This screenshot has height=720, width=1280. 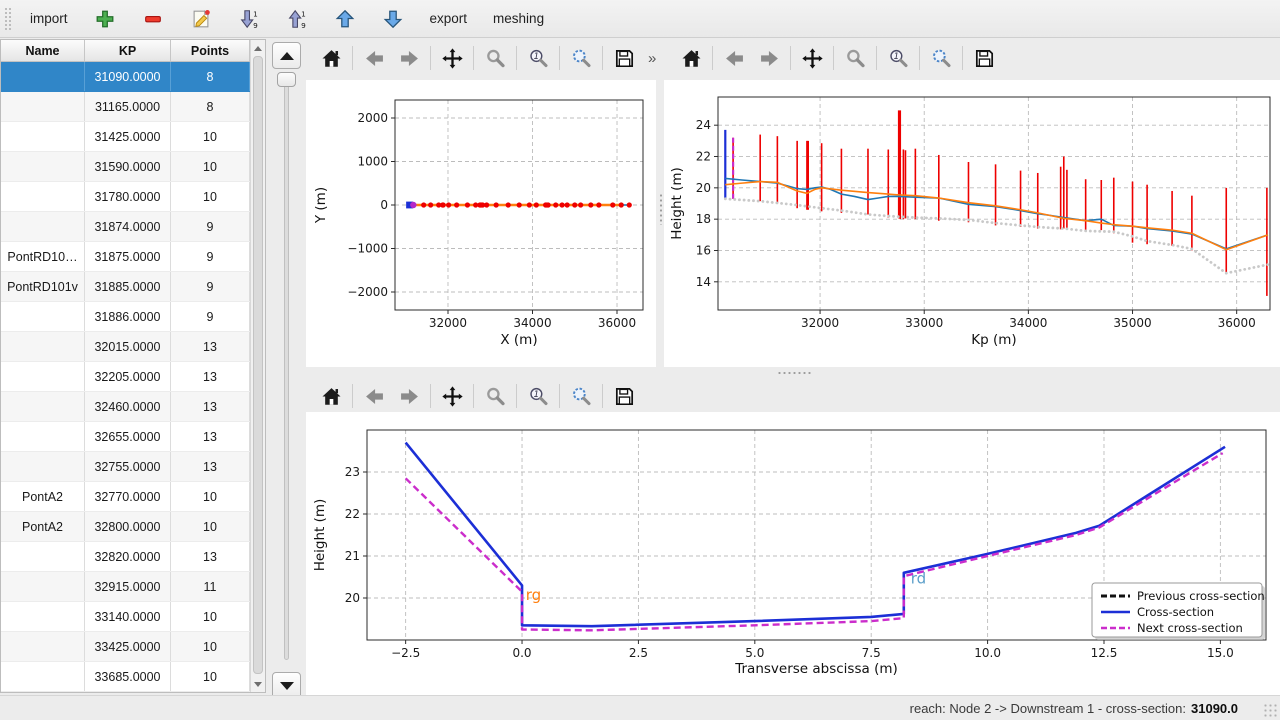 I want to click on table-row: 32460.0000 13, so click(x=125, y=407).